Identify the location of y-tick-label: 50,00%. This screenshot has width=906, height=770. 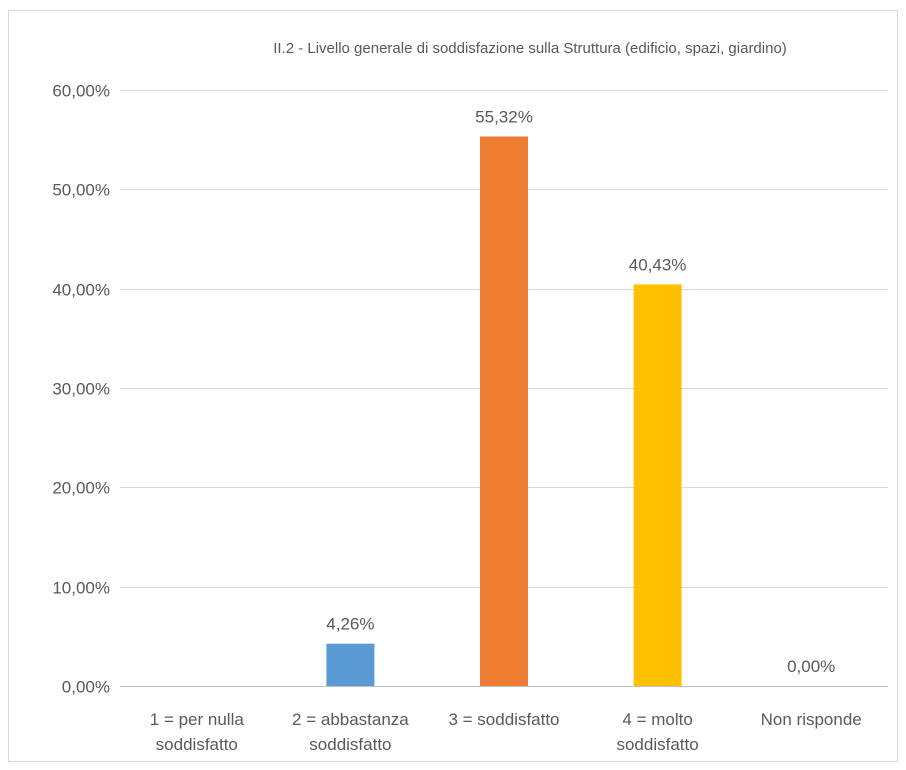
(81, 190).